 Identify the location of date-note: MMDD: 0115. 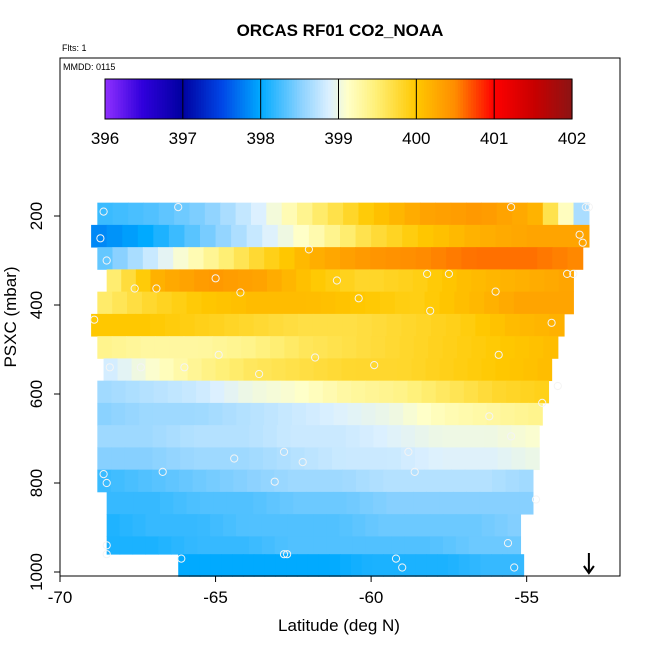
(89, 67).